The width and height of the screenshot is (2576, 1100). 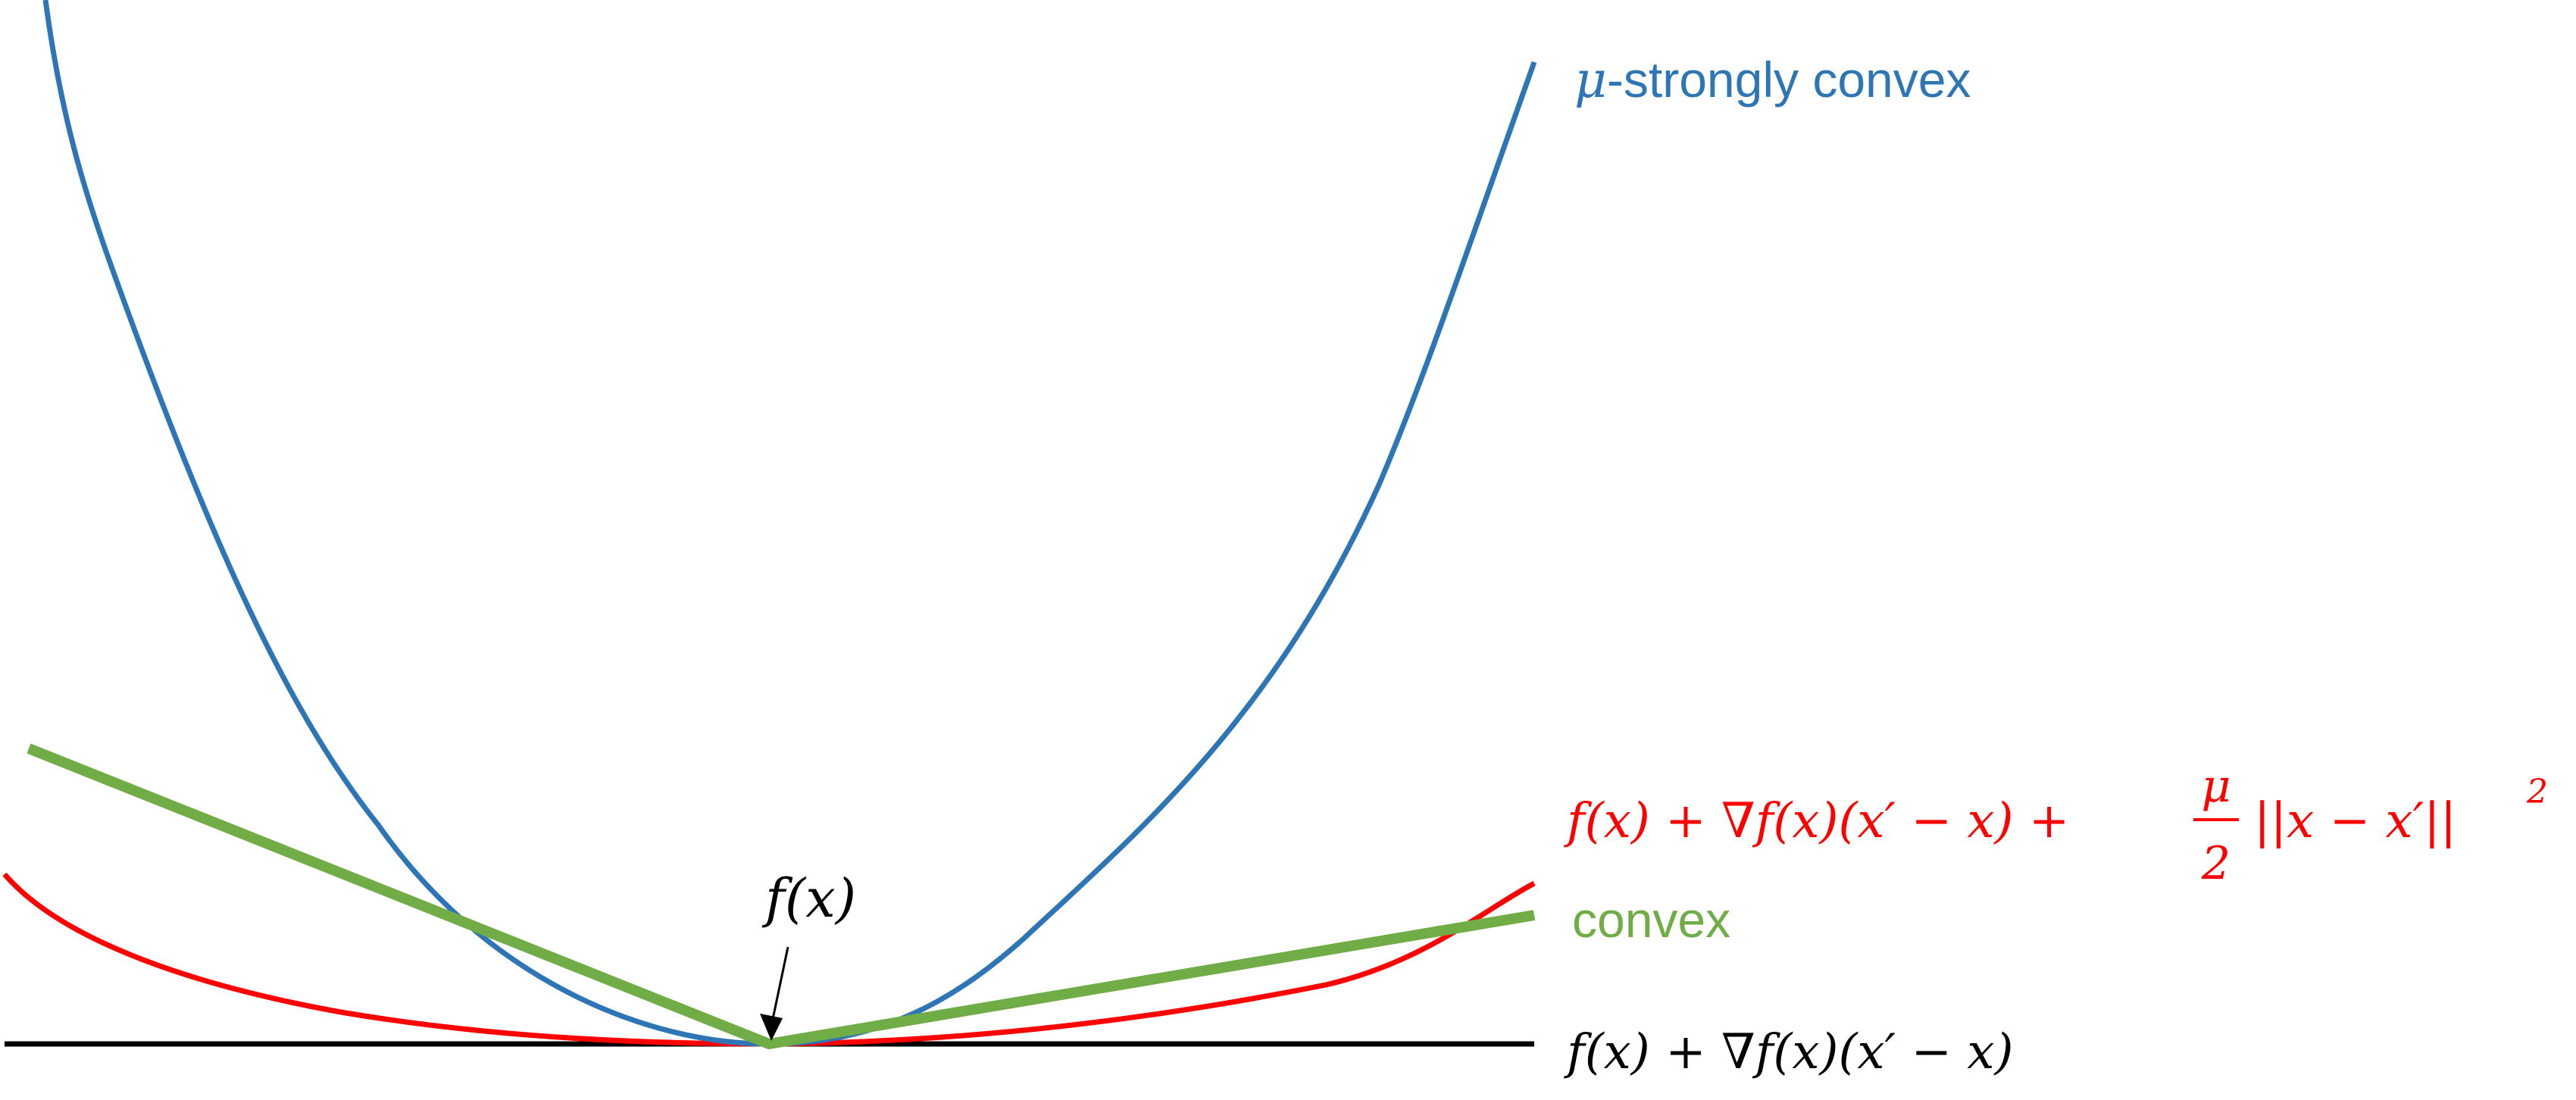 I want to click on quadratic-bound-left: f(x) + ∇f(x)(x′ − x) +, so click(x=1817, y=821).